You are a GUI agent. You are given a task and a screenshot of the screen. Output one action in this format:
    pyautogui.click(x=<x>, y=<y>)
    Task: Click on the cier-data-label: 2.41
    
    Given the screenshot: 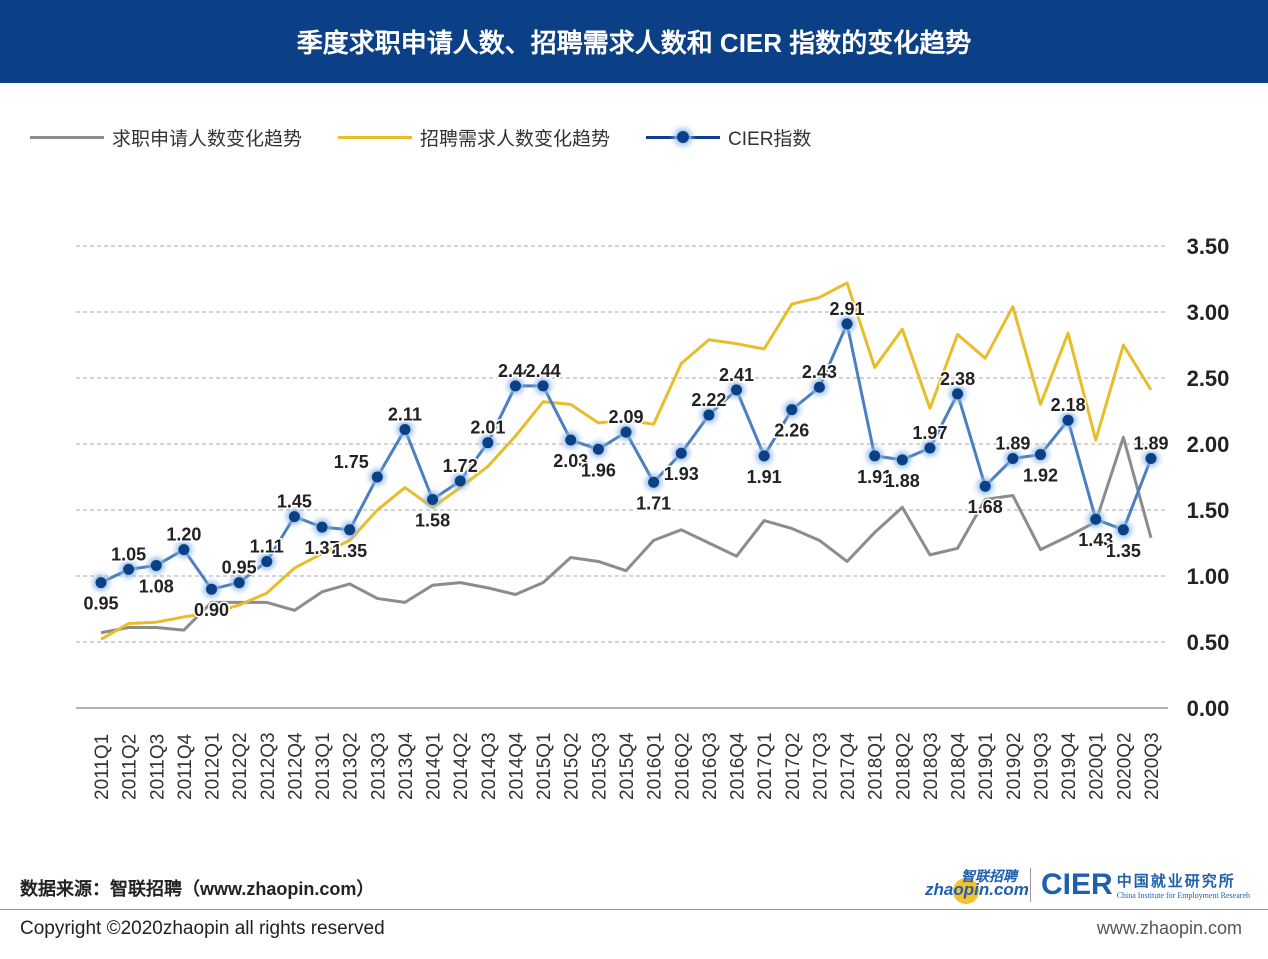 What is the action you would take?
    pyautogui.click(x=736, y=375)
    